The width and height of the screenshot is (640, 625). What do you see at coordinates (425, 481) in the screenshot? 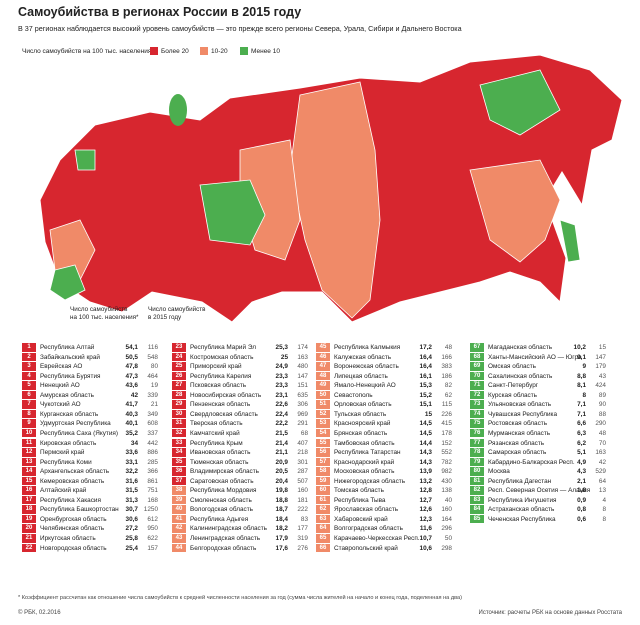
I see `rate: 13,2` at bounding box center [425, 481].